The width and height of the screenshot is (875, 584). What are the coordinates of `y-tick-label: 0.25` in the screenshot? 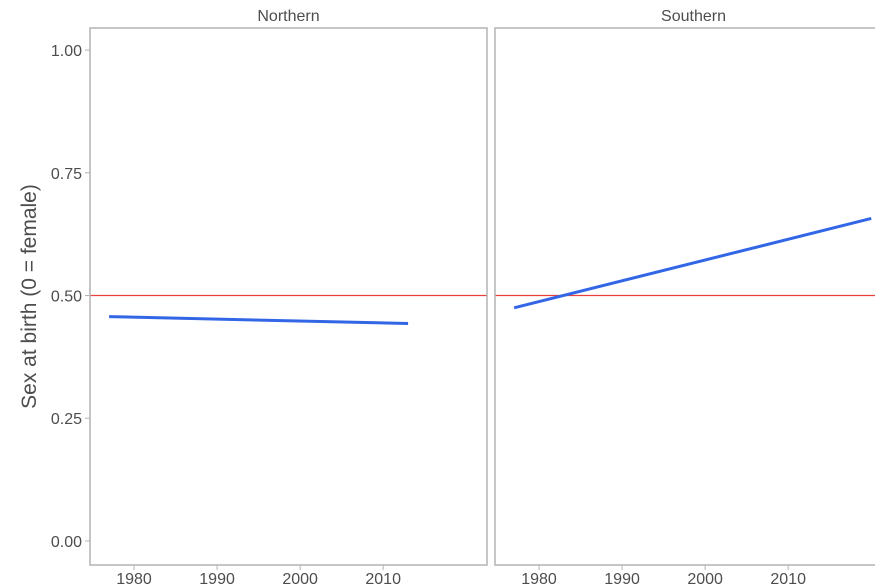 It's located at (66, 419).